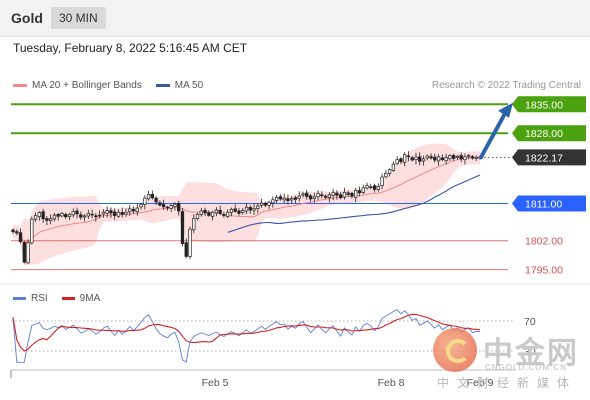  What do you see at coordinates (162, 85) in the screenshot?
I see `legend-ma50-swatch` at bounding box center [162, 85].